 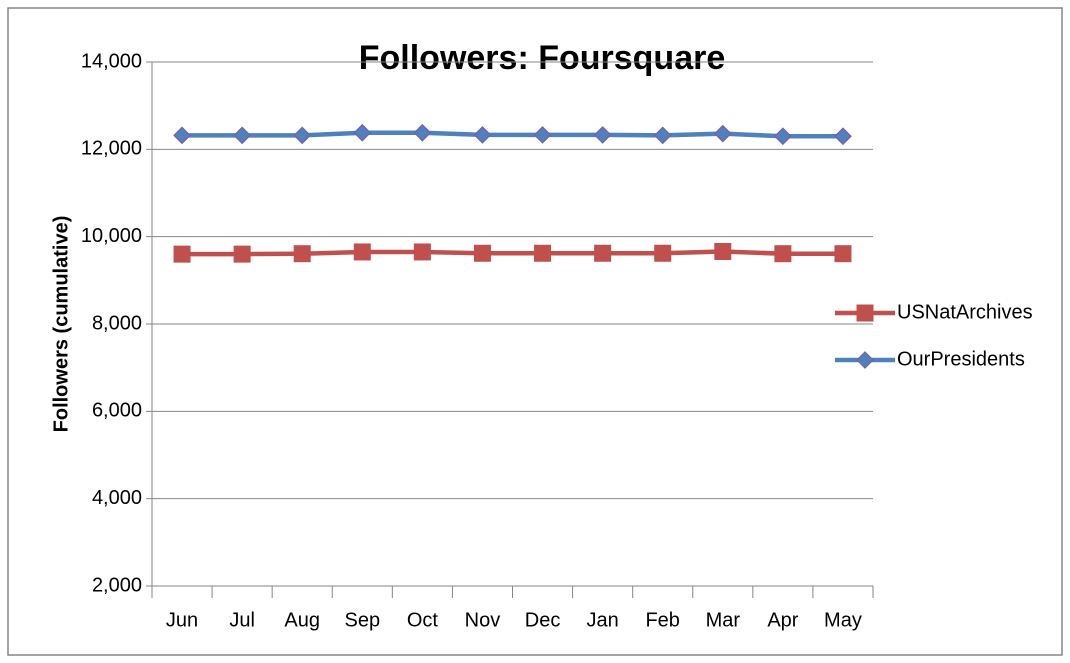 I want to click on legend-label: OurPresidents, so click(x=961, y=359).